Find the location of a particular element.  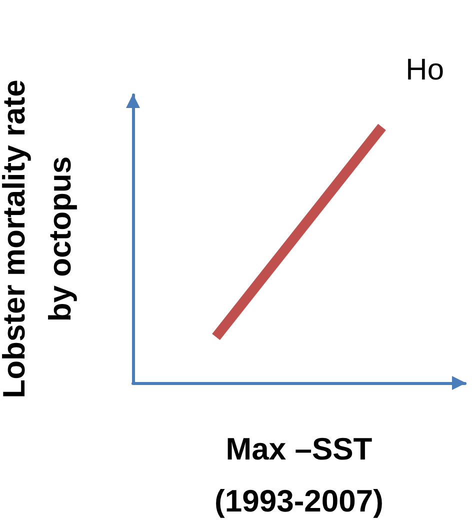

y-axis-title: Lobster mortality rate by octopus is located at coordinates (39, 239).